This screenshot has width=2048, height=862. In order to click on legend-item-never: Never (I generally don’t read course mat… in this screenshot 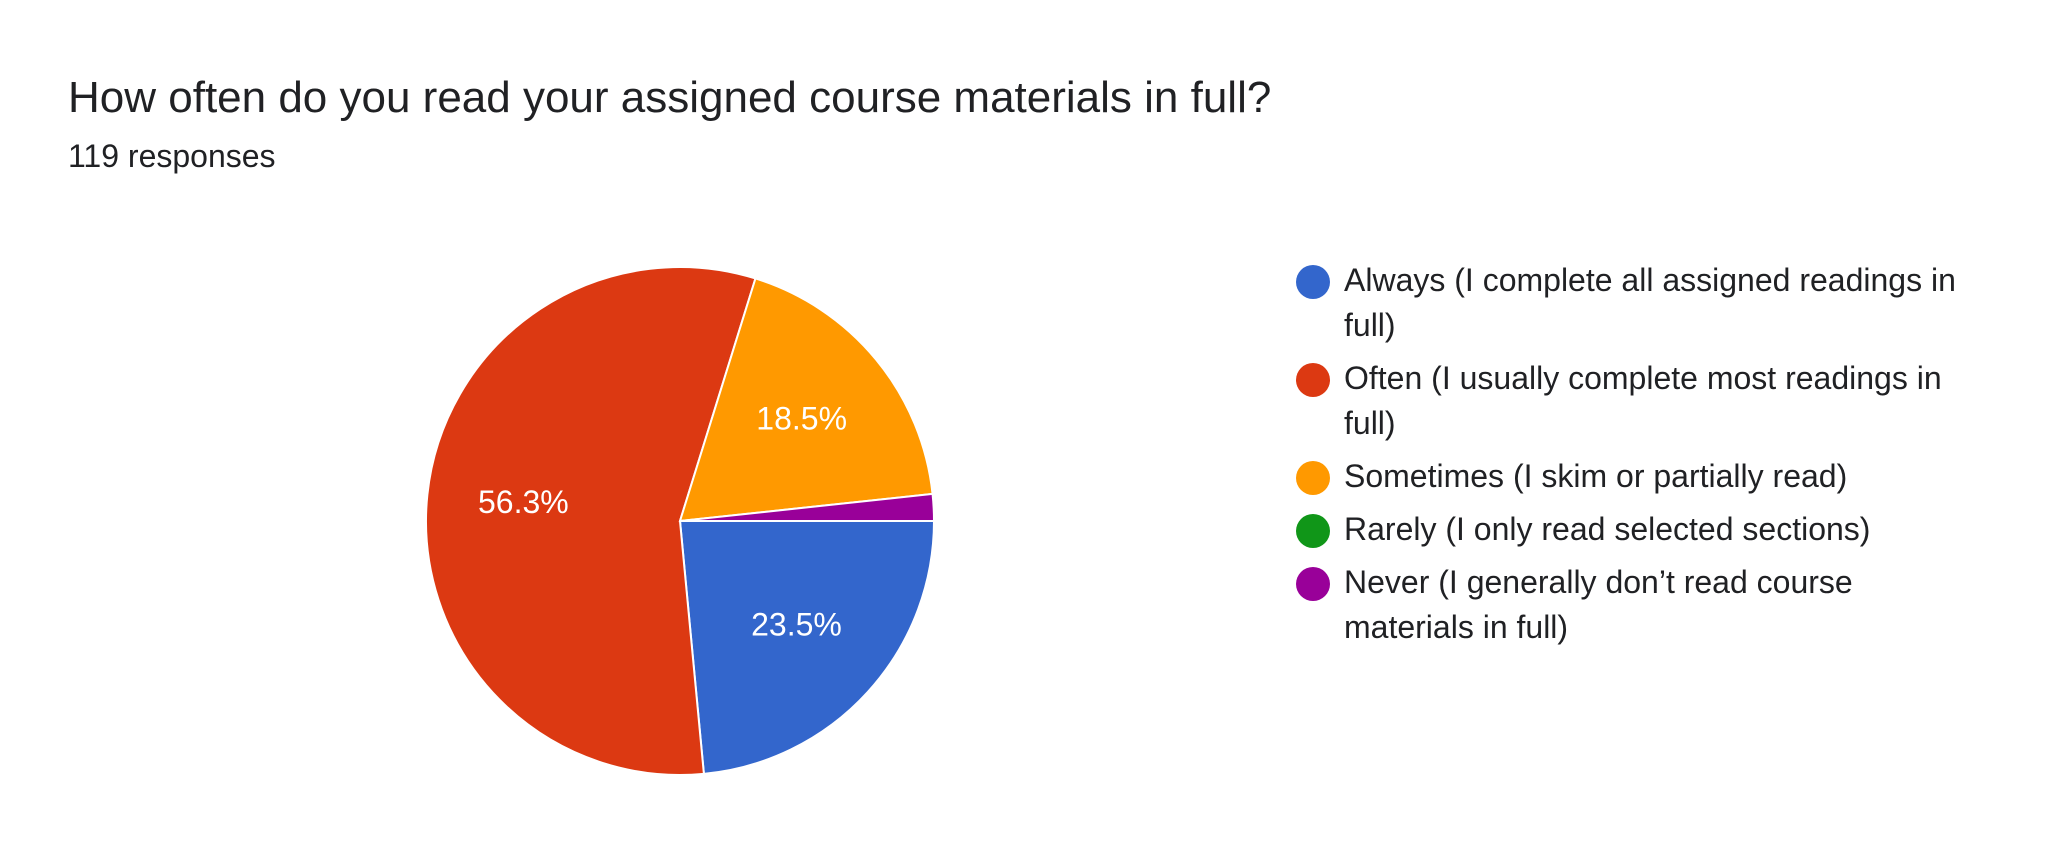, I will do `click(1636, 605)`.